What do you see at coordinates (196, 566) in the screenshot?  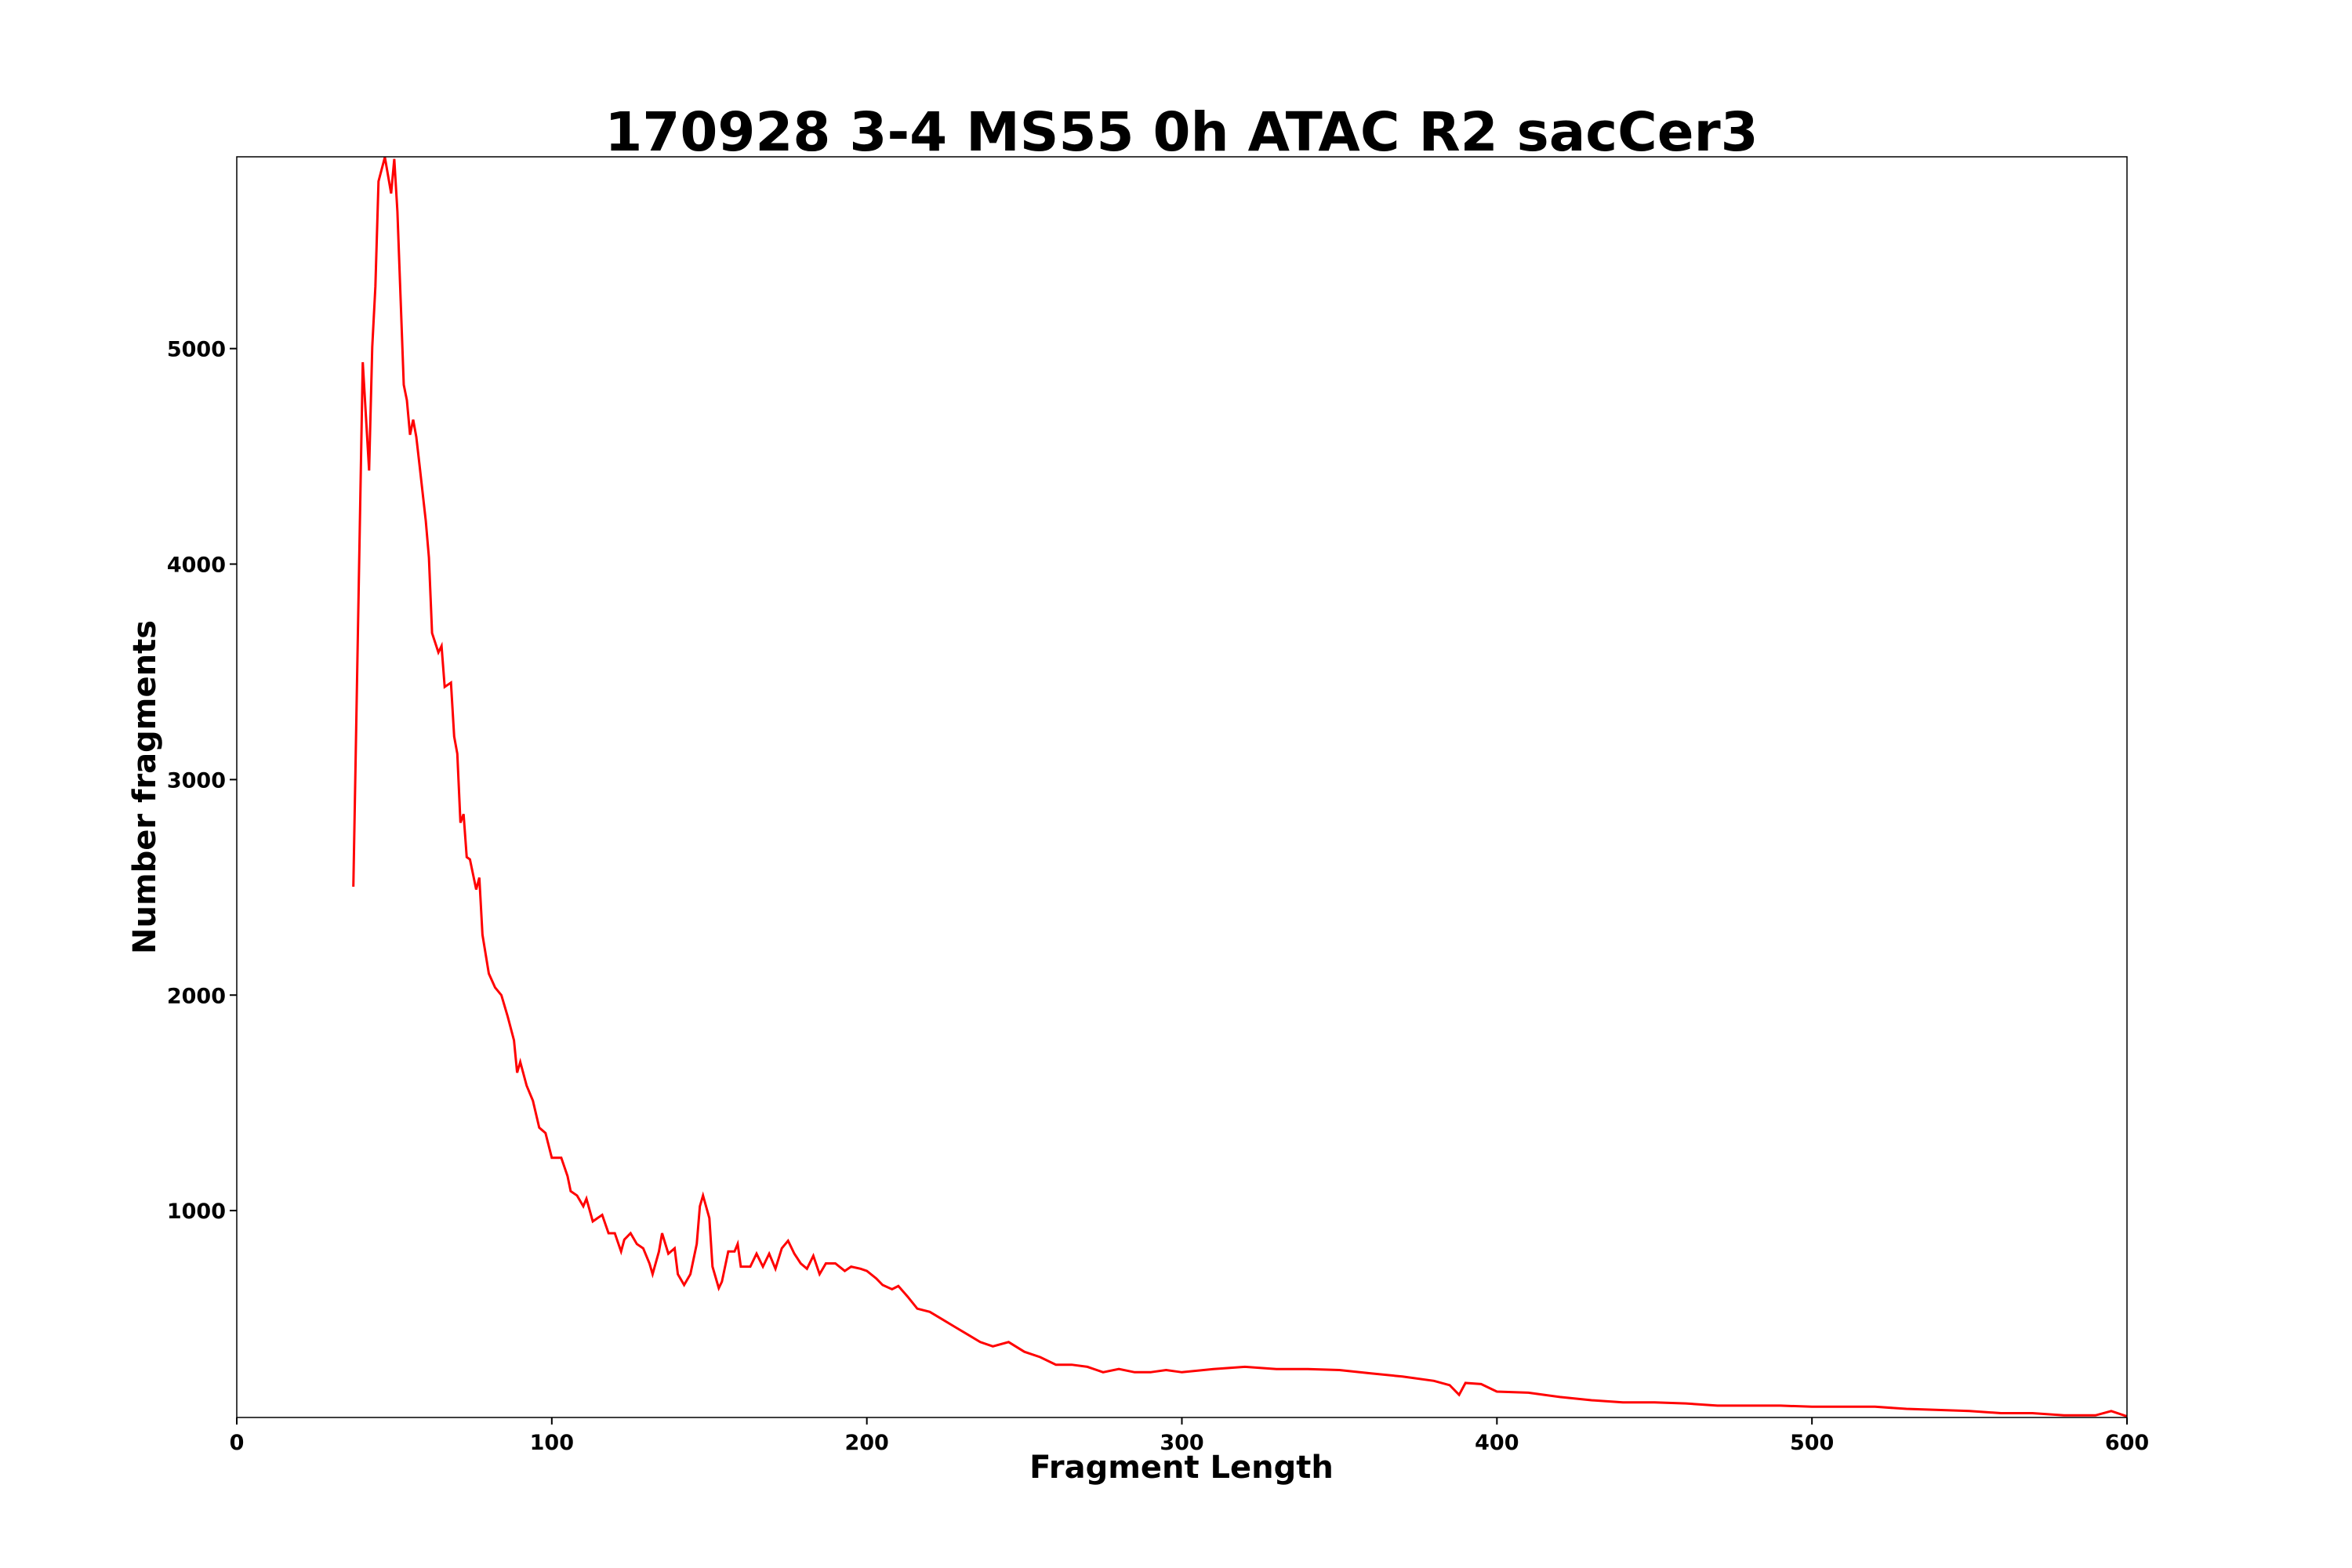 I see `y-tick-label: 4000` at bounding box center [196, 566].